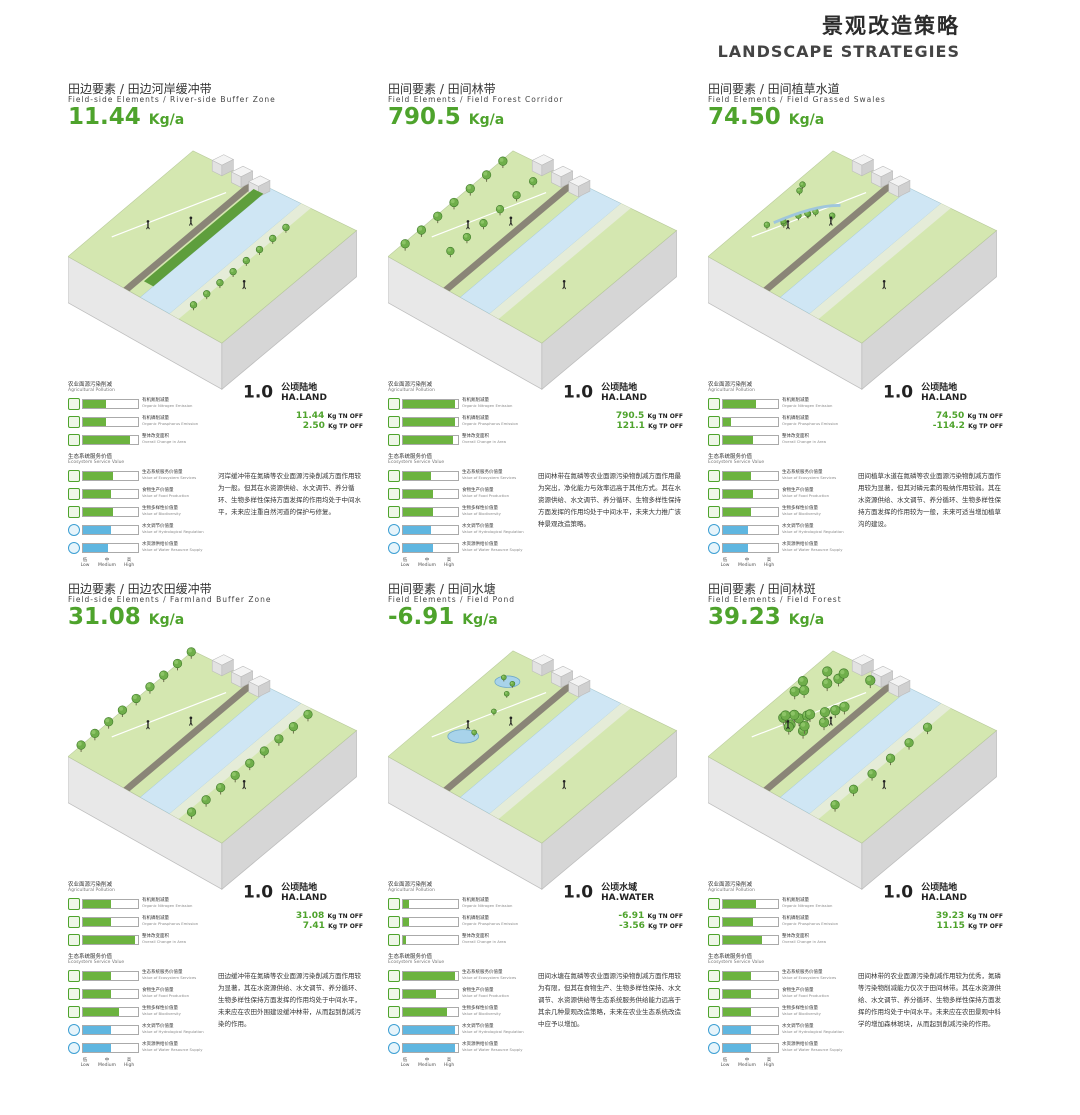 The image size is (1080, 1115). I want to click on reduction-number: -6.91, so click(421, 617).